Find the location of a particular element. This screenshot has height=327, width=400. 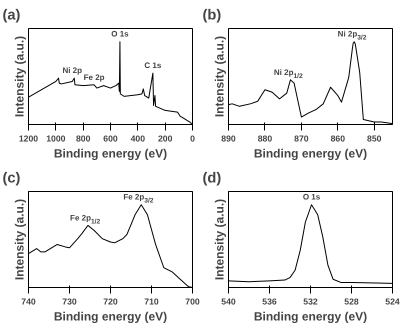

annotation: Fe 2p is located at coordinates (94, 77).